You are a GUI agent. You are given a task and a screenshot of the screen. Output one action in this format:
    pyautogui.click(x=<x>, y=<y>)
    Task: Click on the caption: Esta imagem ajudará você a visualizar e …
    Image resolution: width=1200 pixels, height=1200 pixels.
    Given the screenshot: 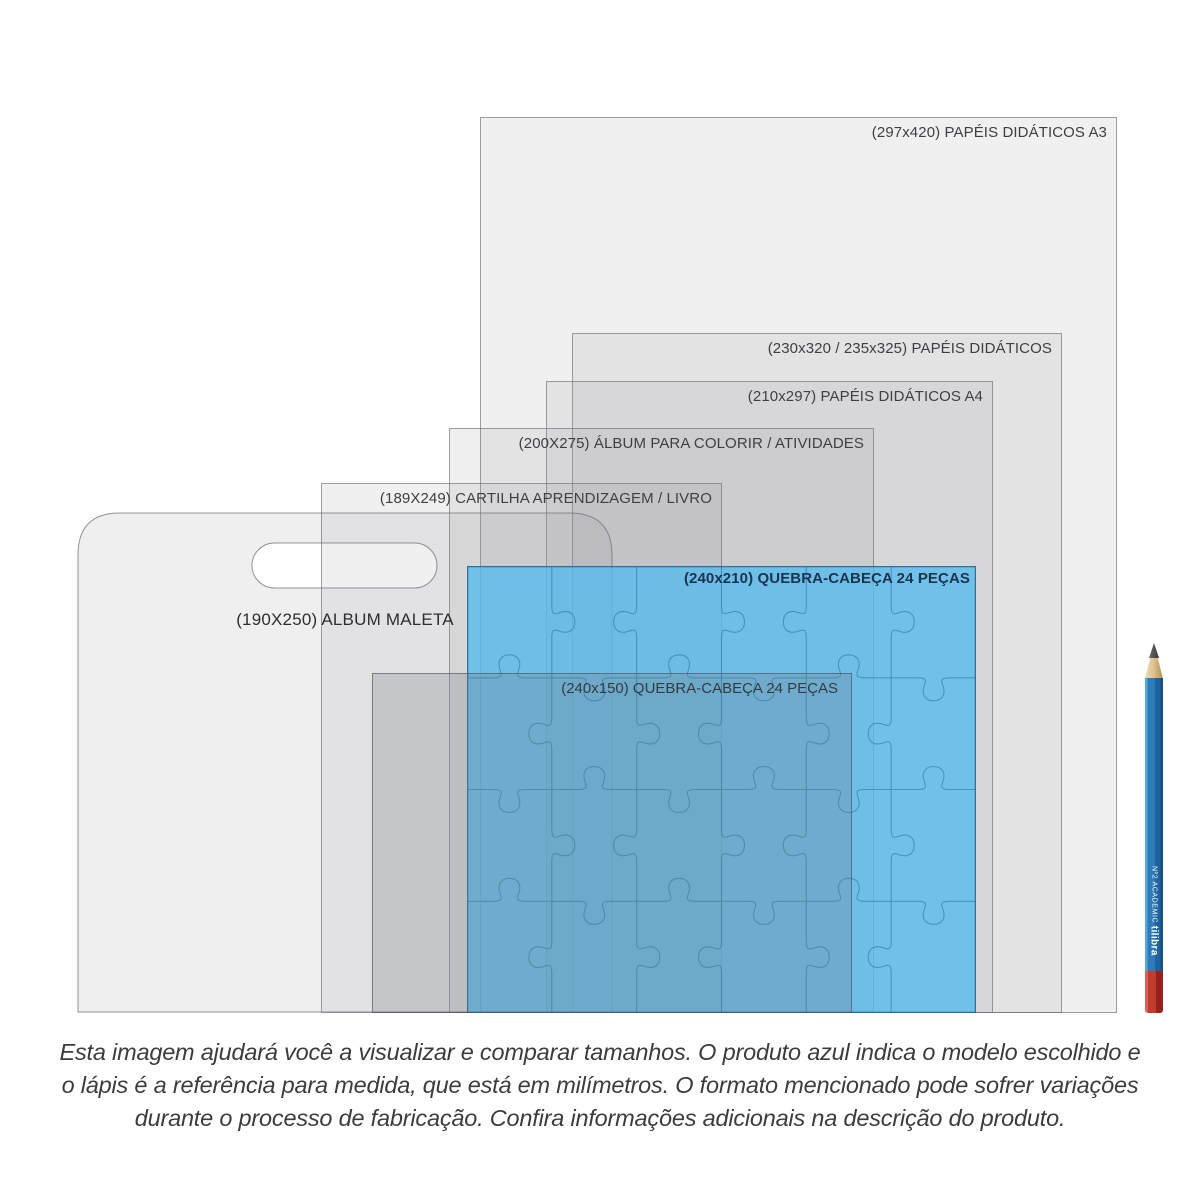 What is the action you would take?
    pyautogui.click(x=600, y=1085)
    